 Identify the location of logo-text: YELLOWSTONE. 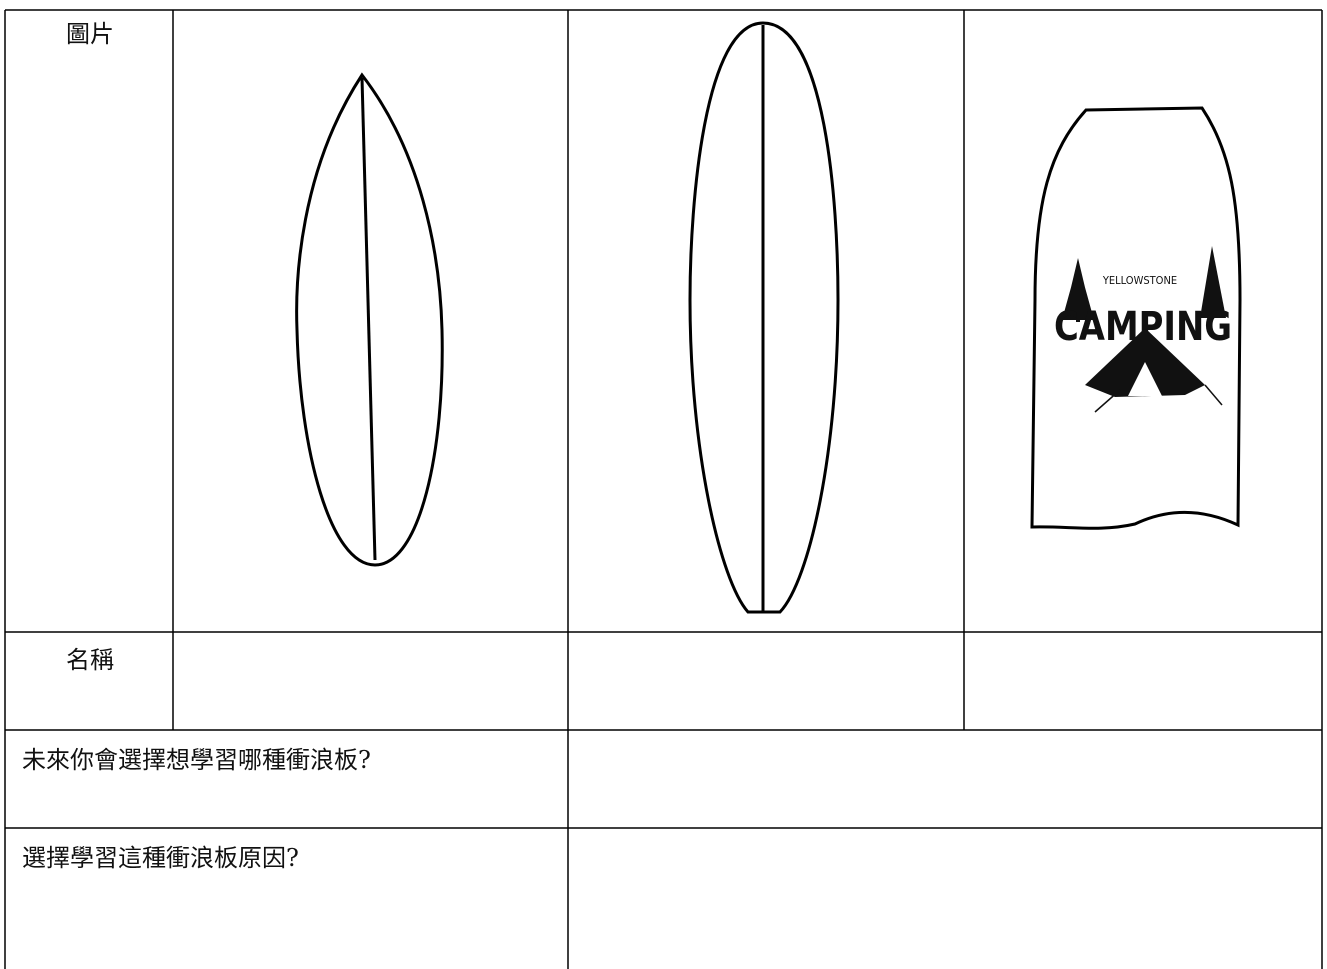
(1139, 280).